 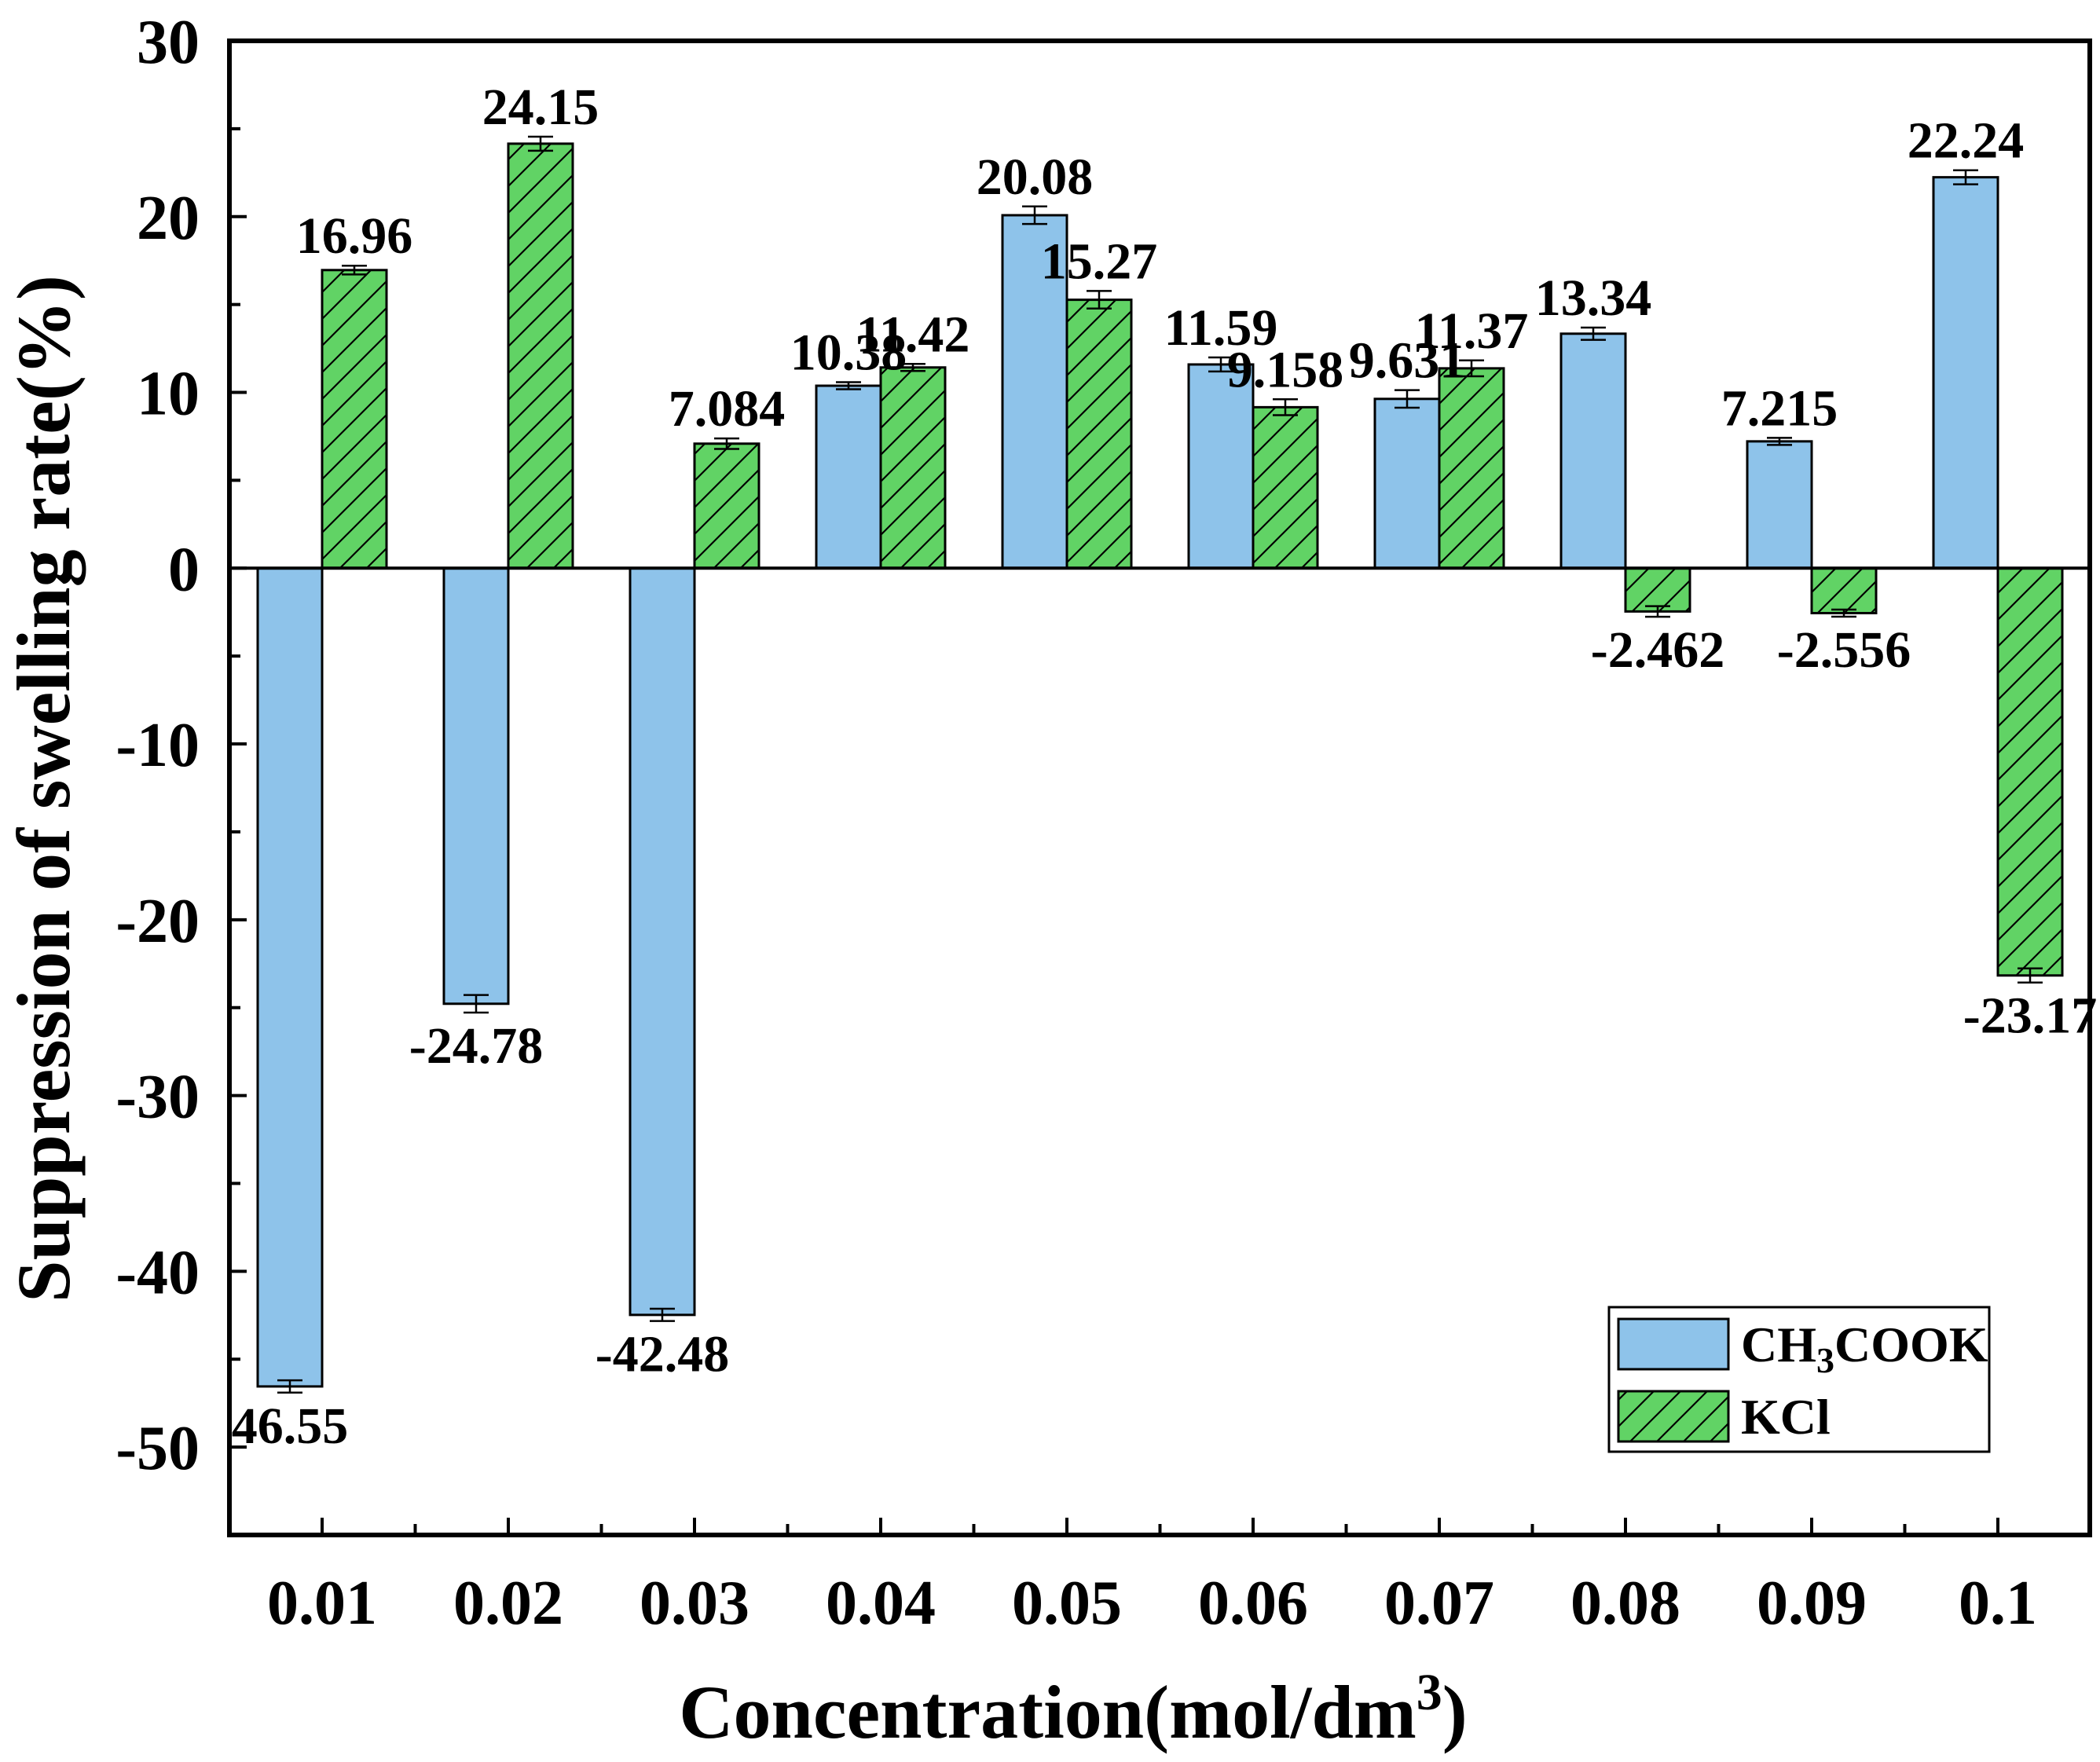 What do you see at coordinates (44, 788) in the screenshot?
I see `y-axis-title: Suppression of swelling rate(%)` at bounding box center [44, 788].